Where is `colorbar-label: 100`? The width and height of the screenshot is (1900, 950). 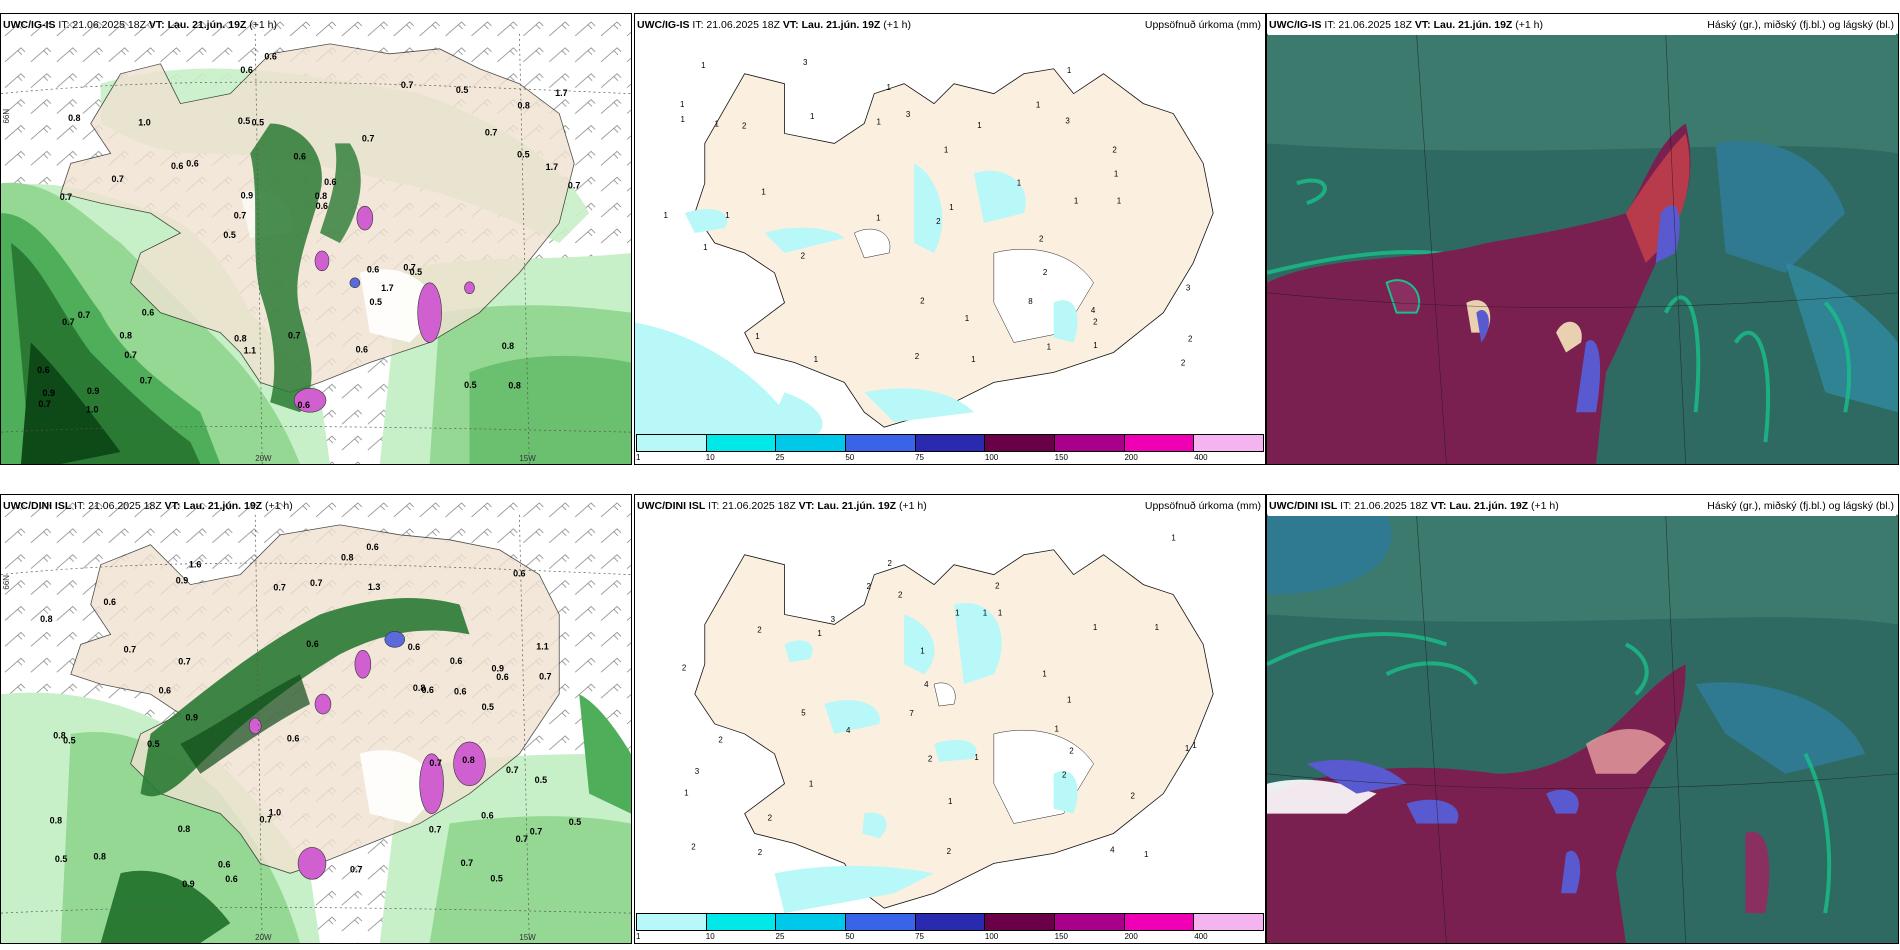 colorbar-label: 100 is located at coordinates (991, 457).